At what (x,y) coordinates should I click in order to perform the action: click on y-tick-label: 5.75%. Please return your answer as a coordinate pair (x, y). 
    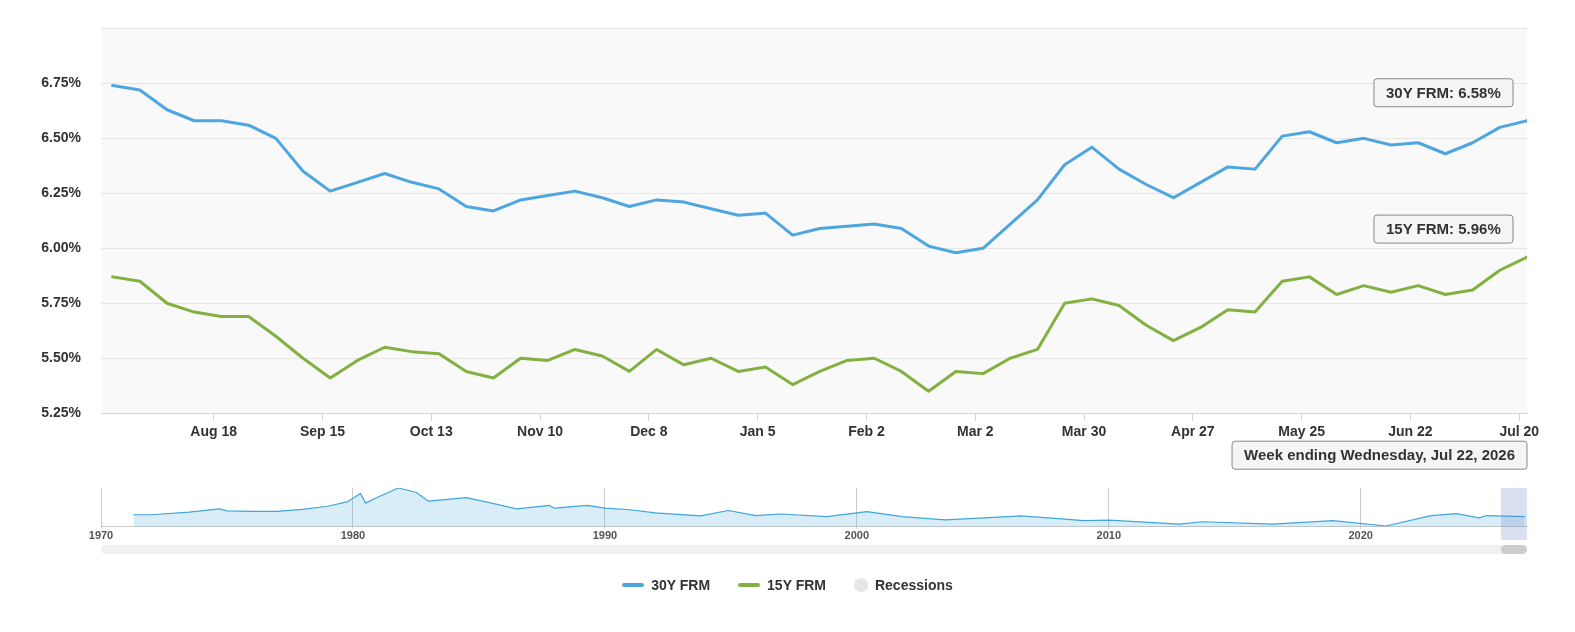
    Looking at the image, I should click on (61, 302).